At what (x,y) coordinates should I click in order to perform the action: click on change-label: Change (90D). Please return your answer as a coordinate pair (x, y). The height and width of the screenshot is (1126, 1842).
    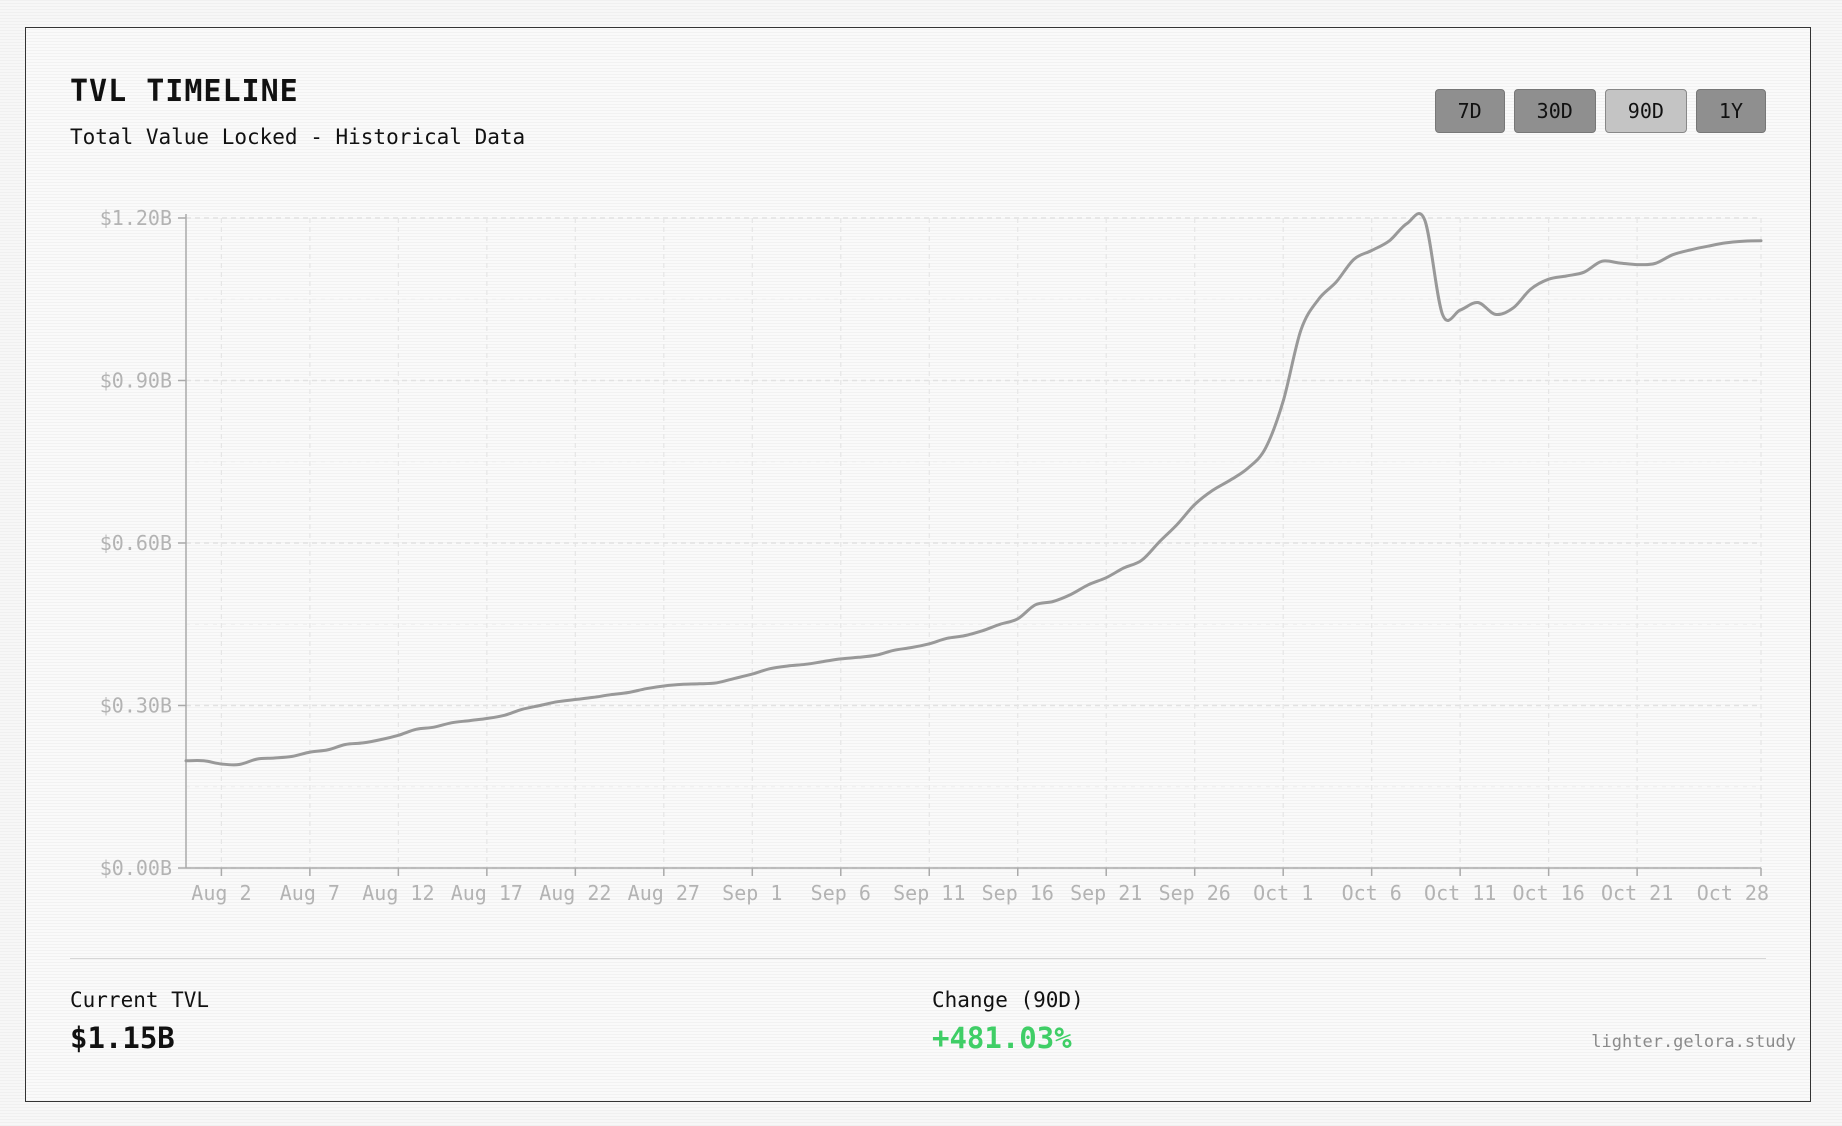
    Looking at the image, I should click on (1008, 1000).